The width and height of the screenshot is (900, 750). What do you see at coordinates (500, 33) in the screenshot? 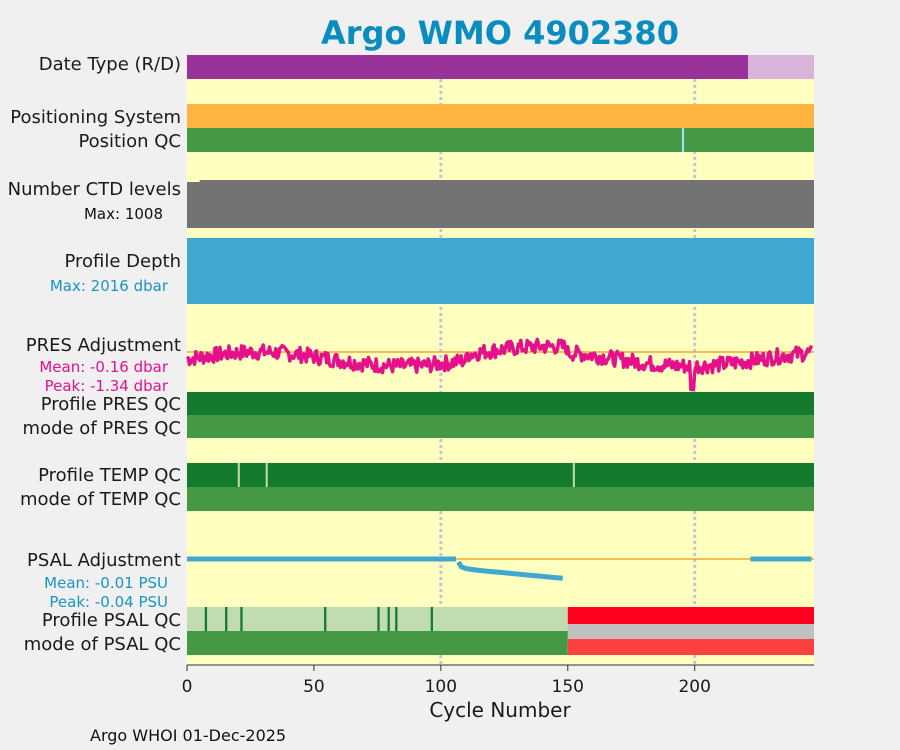
I see `chart-title: Argo WMO 4902380` at bounding box center [500, 33].